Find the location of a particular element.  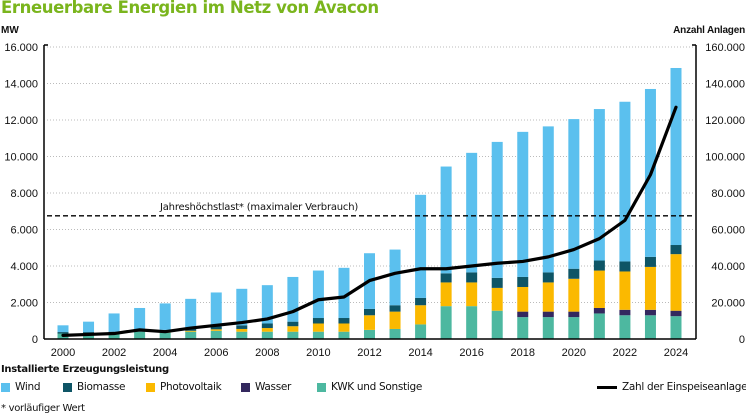

legend-label: Zahl der Einspeiseanlagen is located at coordinates (684, 387).